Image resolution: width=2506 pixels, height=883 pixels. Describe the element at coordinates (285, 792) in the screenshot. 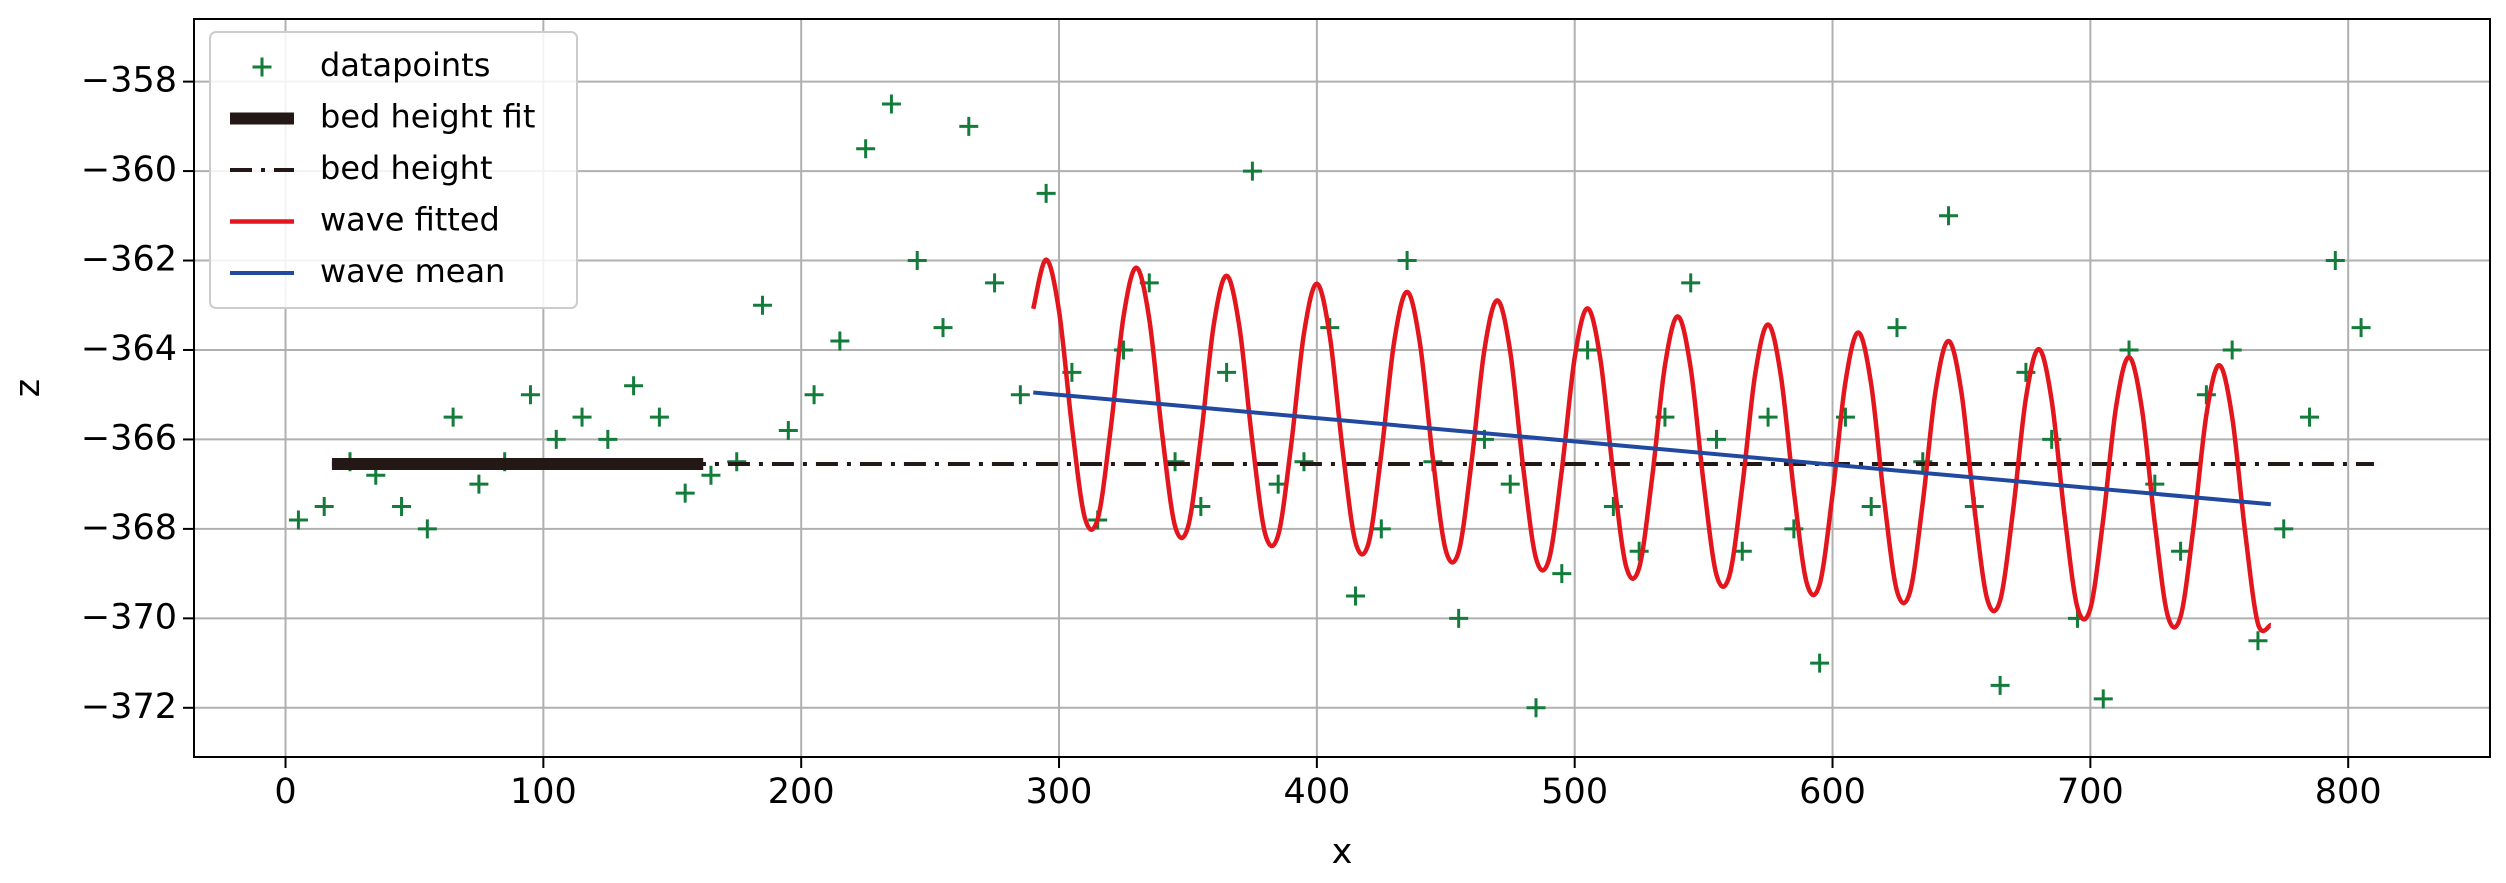

I see `x-tick-label: 0` at that location.